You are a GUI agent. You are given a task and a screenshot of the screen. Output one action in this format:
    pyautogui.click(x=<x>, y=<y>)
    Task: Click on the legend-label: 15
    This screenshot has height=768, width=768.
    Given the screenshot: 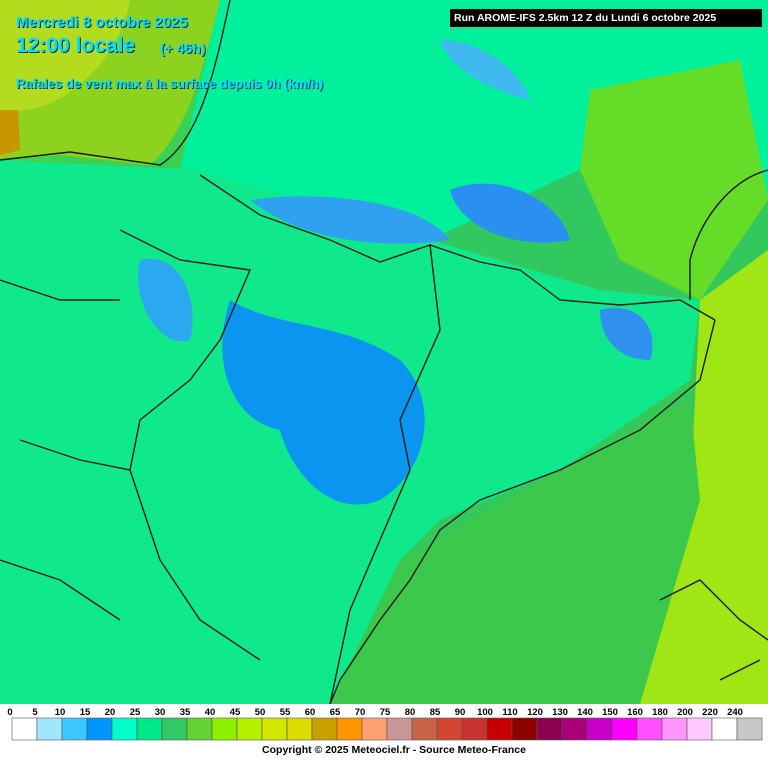 What is the action you would take?
    pyautogui.click(x=85, y=712)
    